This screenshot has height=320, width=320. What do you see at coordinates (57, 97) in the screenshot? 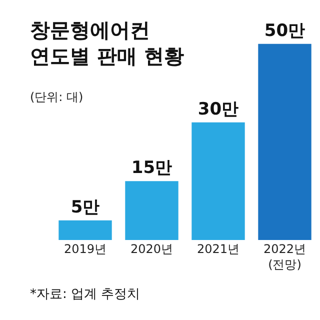
I see `text: (단위: 대)` at bounding box center [57, 97].